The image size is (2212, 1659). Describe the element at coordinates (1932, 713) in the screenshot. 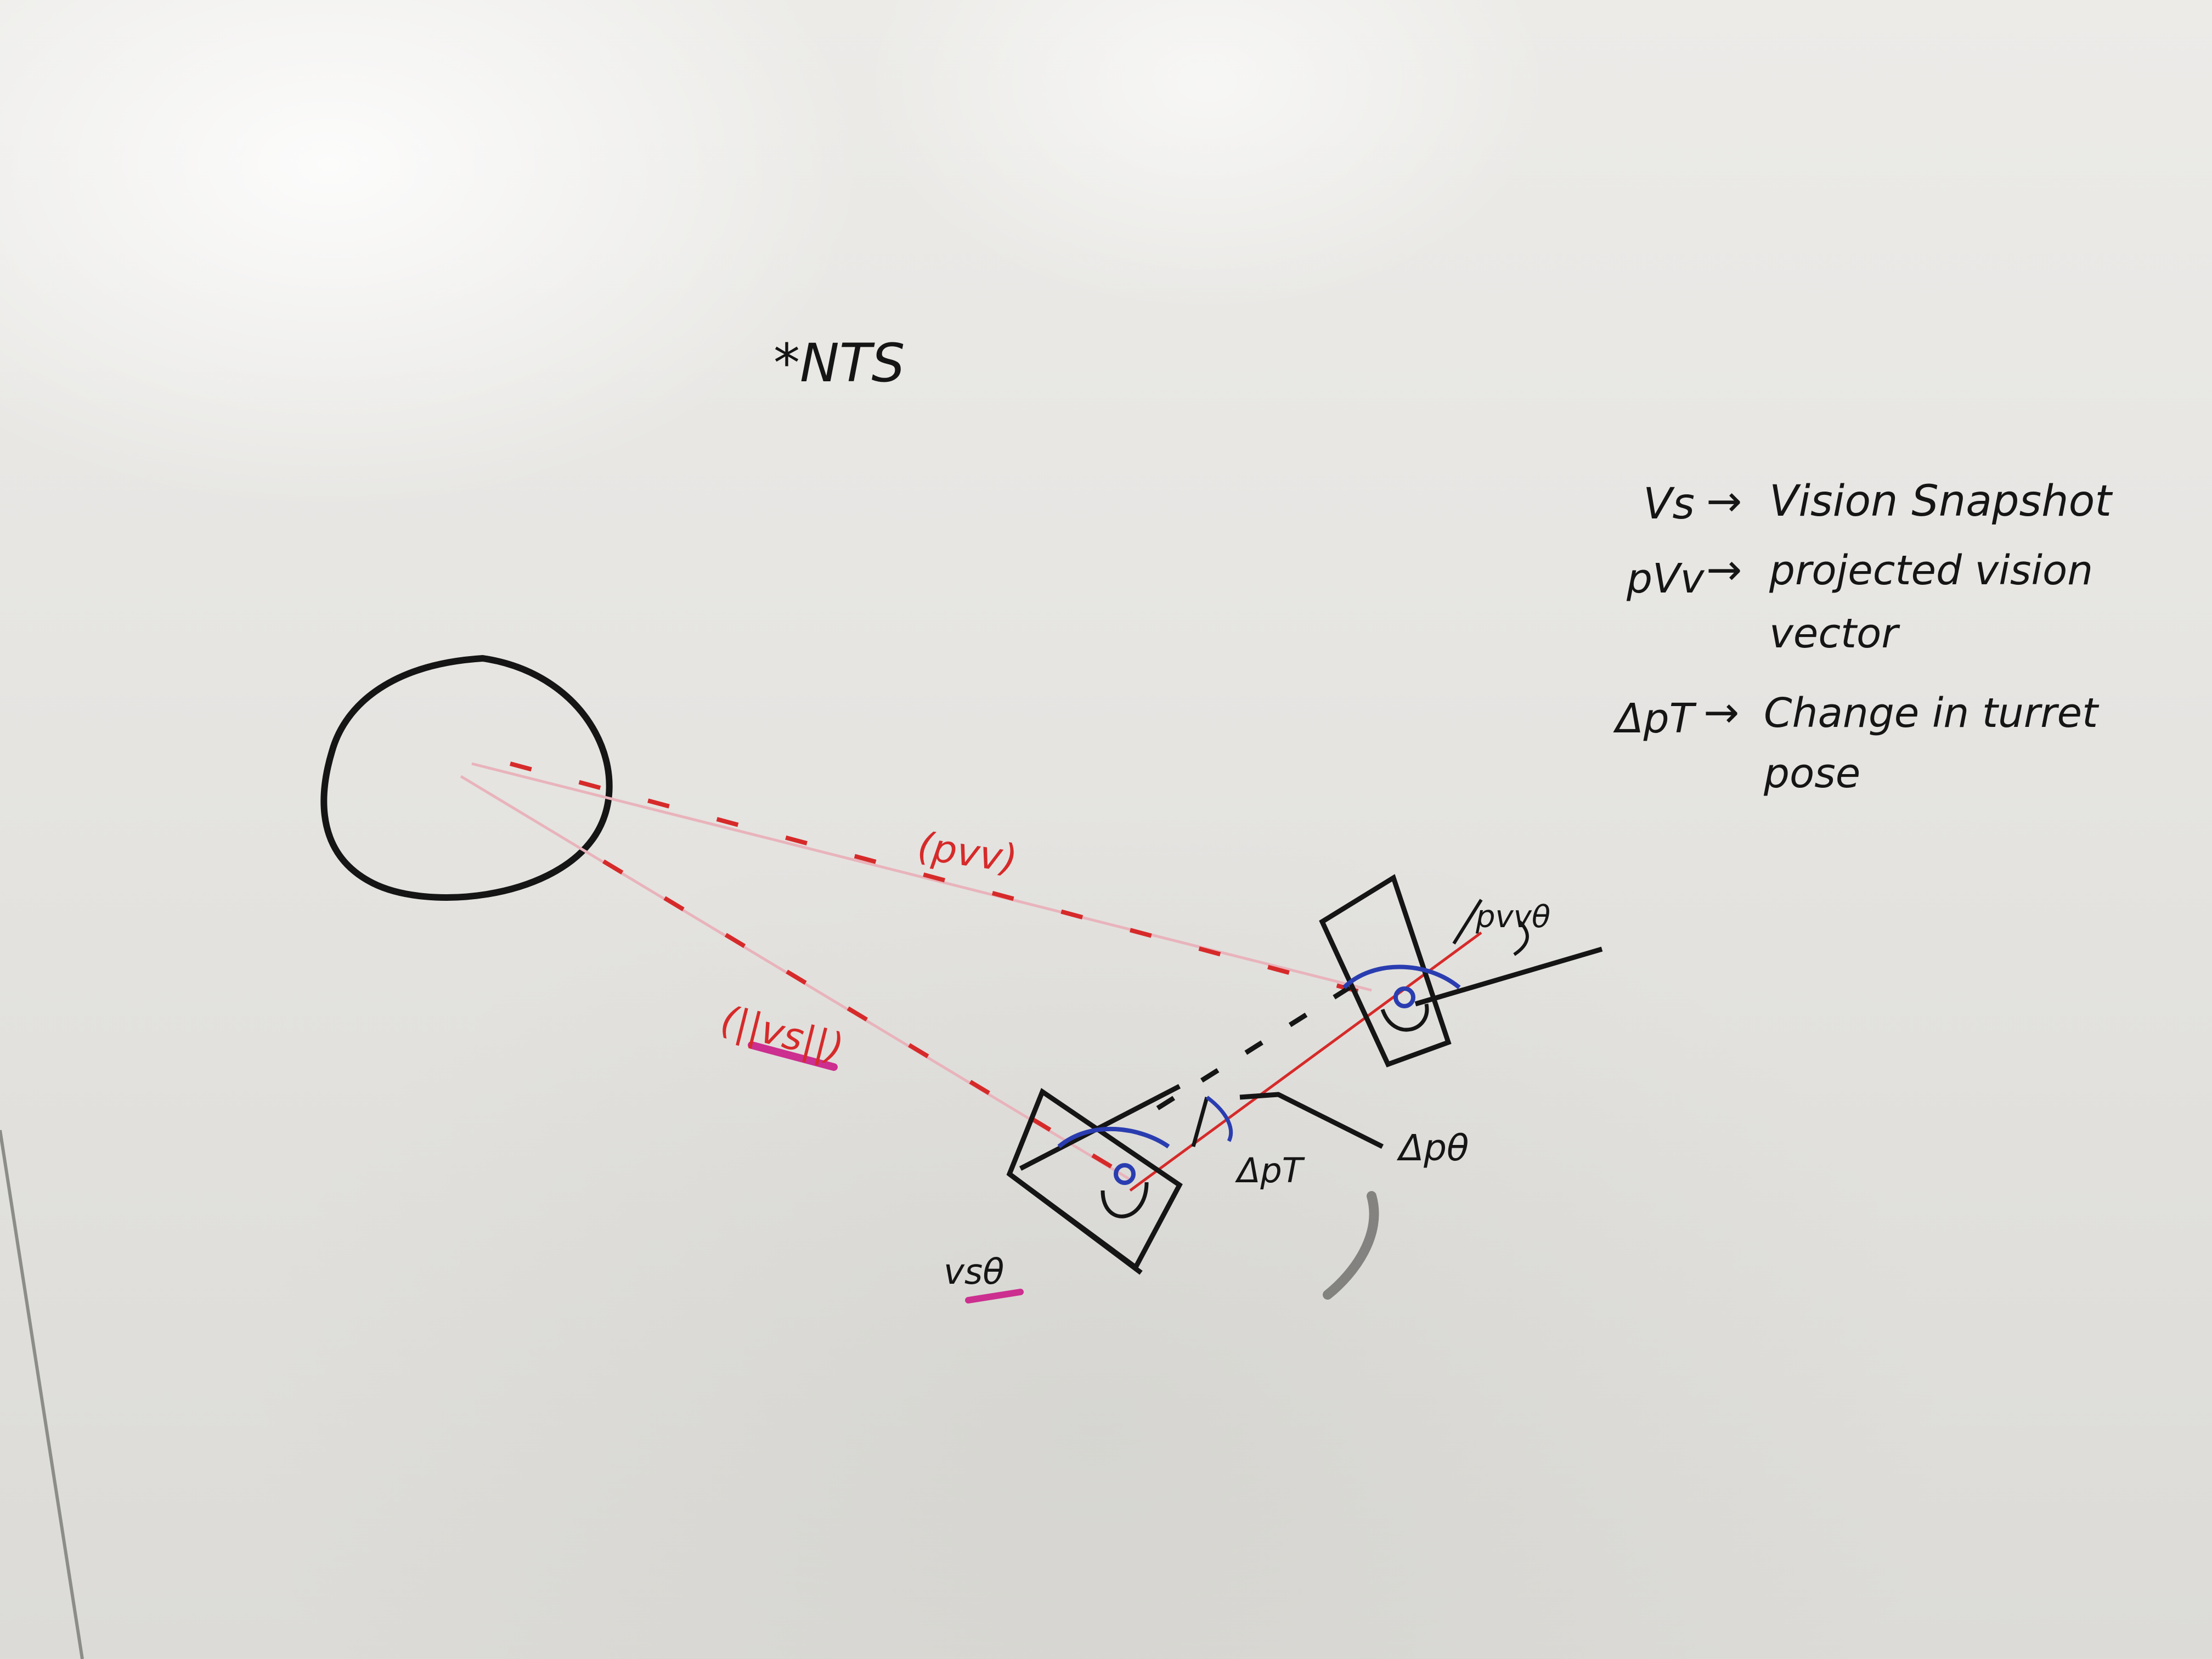

I see `legend-meaning-dpt-1: Change in turret` at that location.